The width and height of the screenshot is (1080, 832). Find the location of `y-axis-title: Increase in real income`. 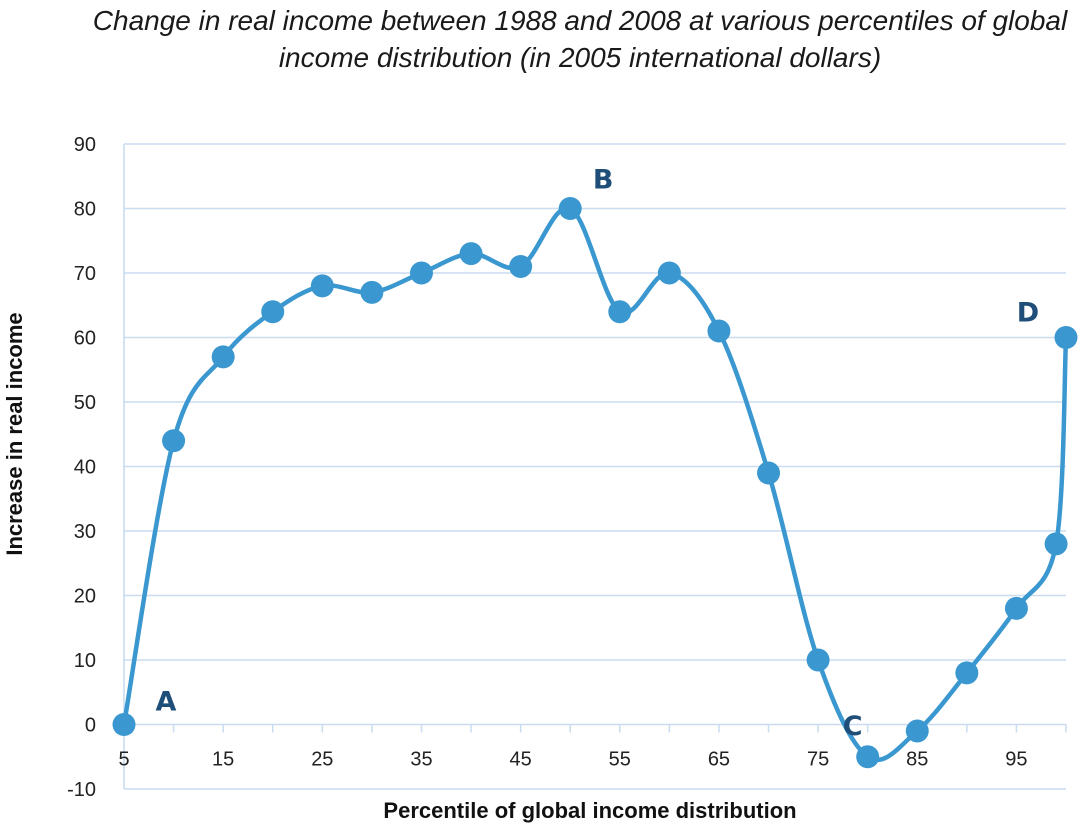

y-axis-title: Increase in real income is located at coordinates (14, 433).